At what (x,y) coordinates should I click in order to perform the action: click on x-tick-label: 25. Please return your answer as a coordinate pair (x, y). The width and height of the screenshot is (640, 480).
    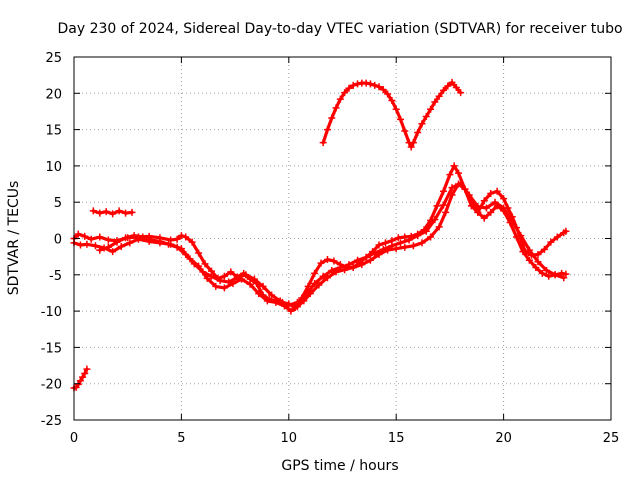
    Looking at the image, I should click on (611, 438).